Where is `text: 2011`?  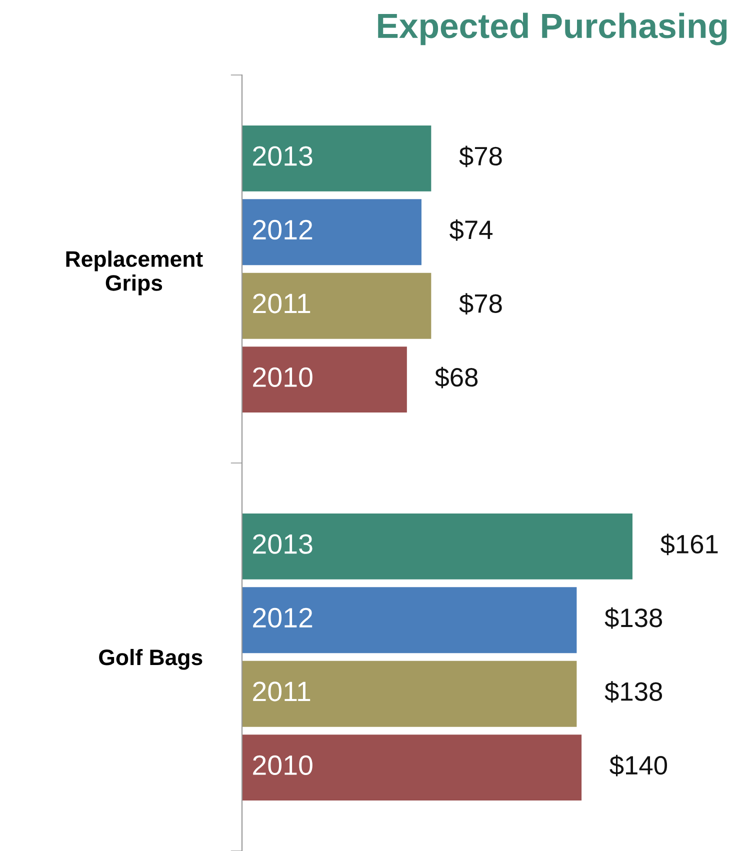 text: 2011 is located at coordinates (281, 692).